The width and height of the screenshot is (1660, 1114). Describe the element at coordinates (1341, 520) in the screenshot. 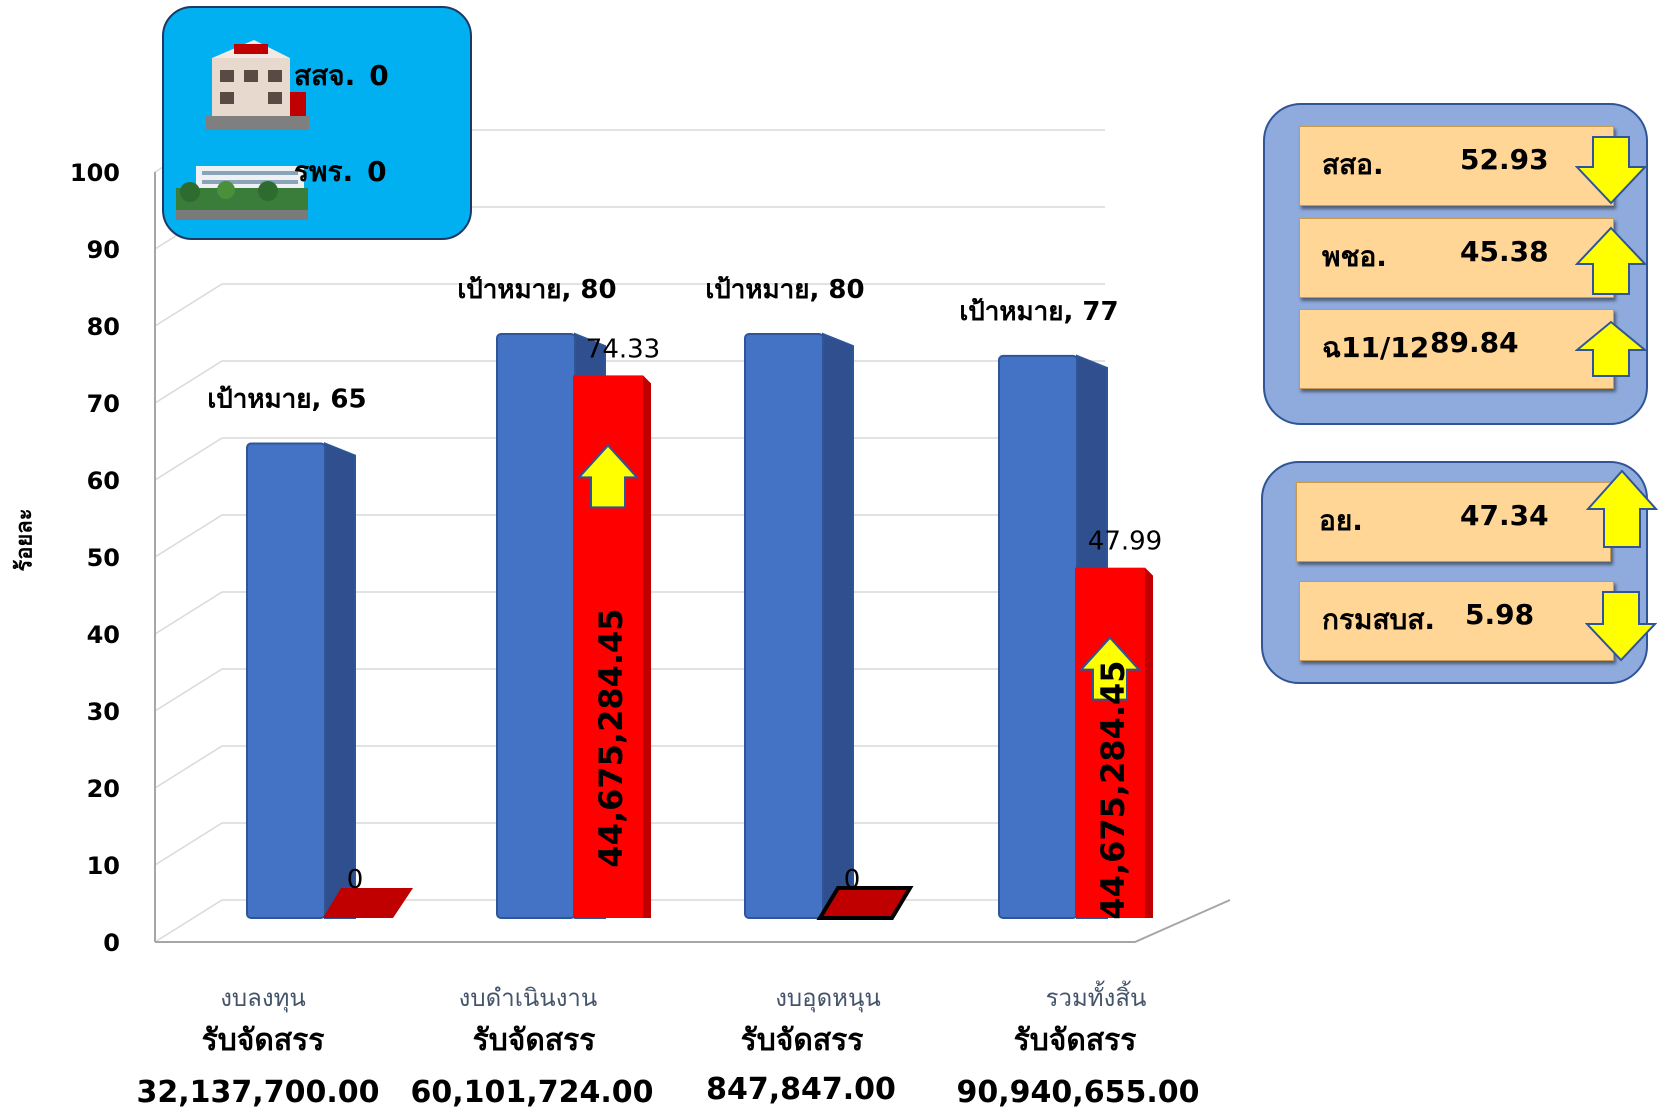

I see `indicator-label: อย.` at that location.